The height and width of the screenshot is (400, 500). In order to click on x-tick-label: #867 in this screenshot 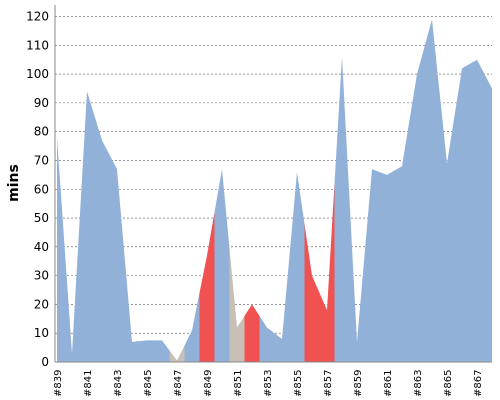, I will do `click(478, 383)`.